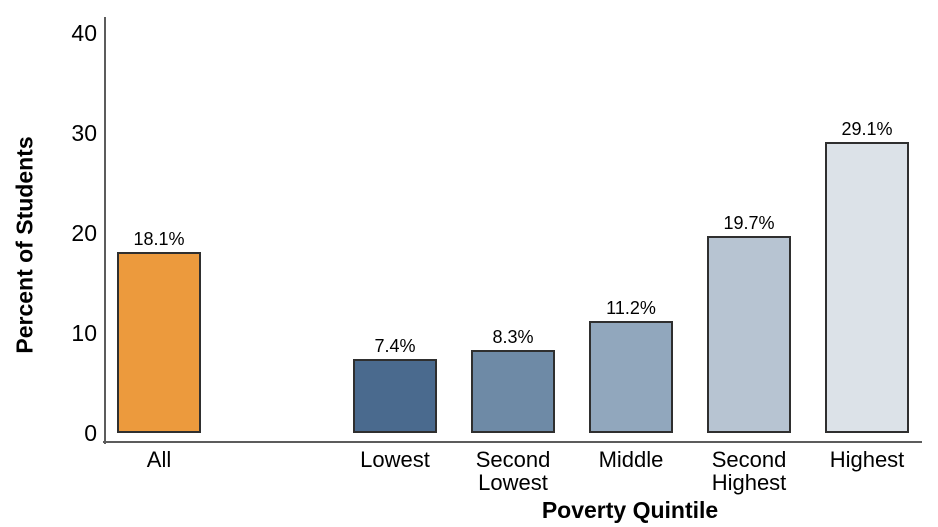  I want to click on bar-second-lowest, so click(513, 391).